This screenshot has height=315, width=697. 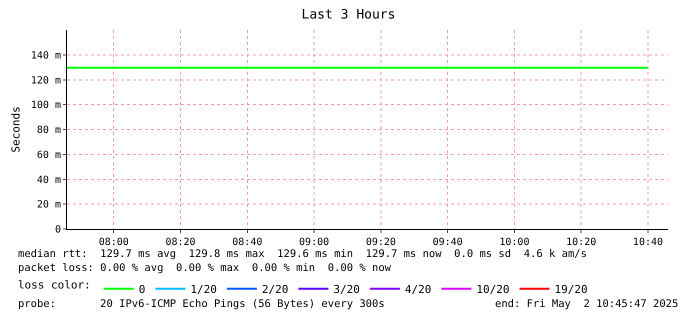 What do you see at coordinates (586, 304) in the screenshot?
I see `text: end: Fri May 2 10:45:47 2025` at bounding box center [586, 304].